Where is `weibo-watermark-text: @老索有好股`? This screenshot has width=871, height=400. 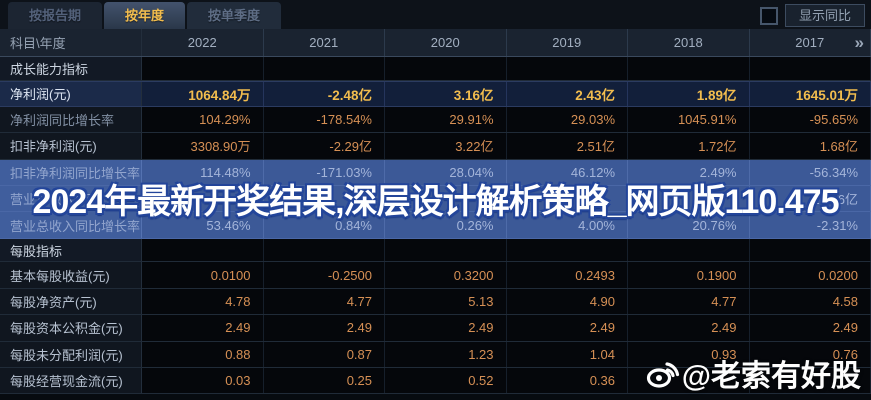 weibo-watermark-text: @老索有好股 is located at coordinates (771, 376).